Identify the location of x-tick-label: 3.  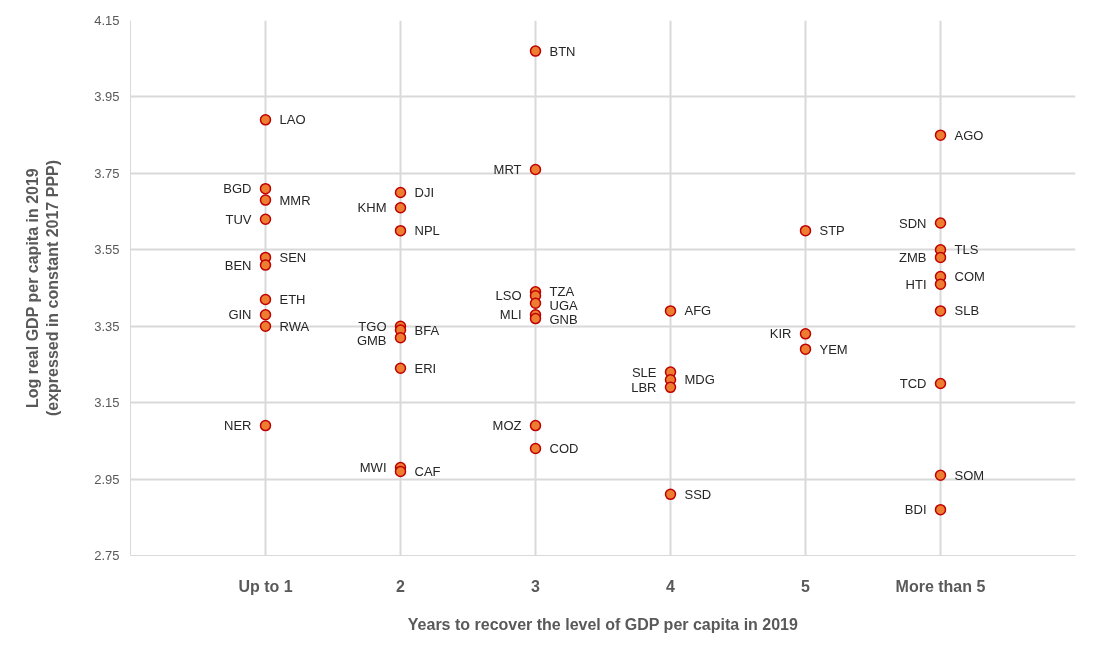
(536, 586).